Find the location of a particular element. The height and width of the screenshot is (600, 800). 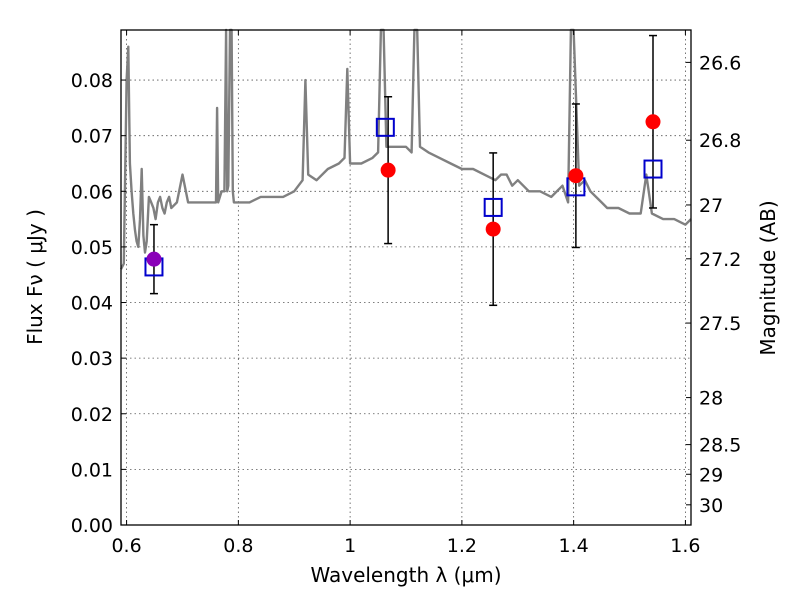

x-tick-label: 1 is located at coordinates (350, 546).